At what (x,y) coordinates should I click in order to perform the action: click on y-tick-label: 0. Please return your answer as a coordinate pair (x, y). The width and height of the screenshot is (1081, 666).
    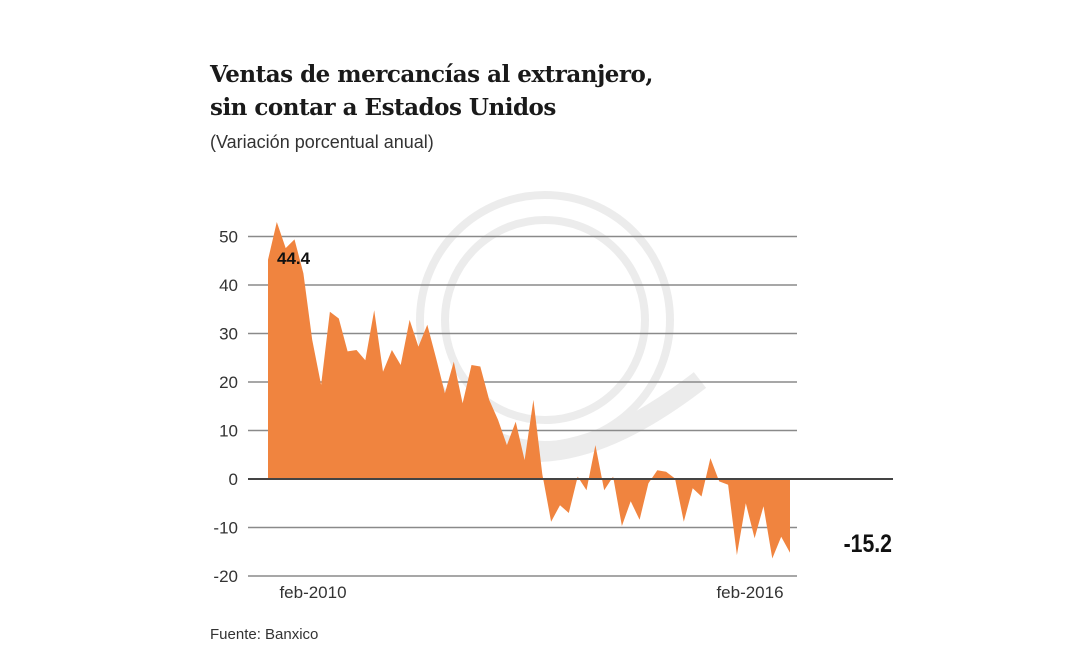
    Looking at the image, I should click on (233, 479).